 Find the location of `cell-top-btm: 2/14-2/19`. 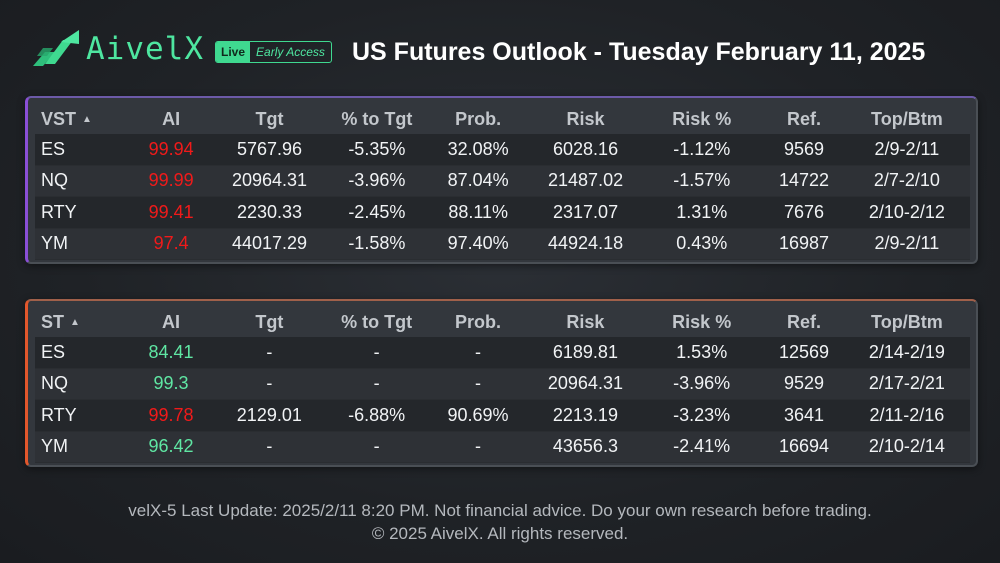

cell-top-btm: 2/14-2/19 is located at coordinates (906, 353).